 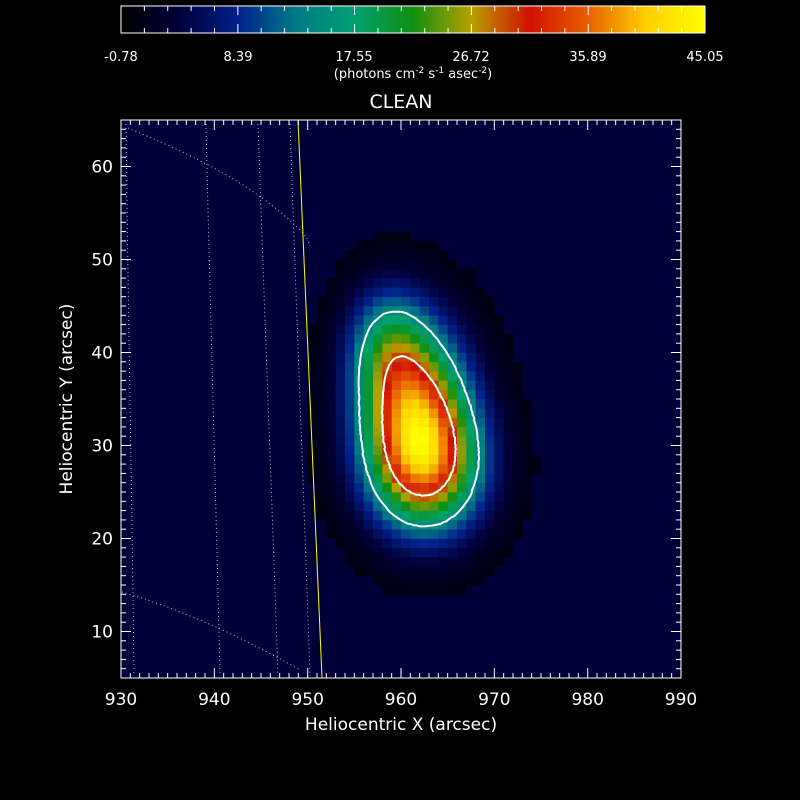 What do you see at coordinates (681, 700) in the screenshot?
I see `x-tick-label: 990` at bounding box center [681, 700].